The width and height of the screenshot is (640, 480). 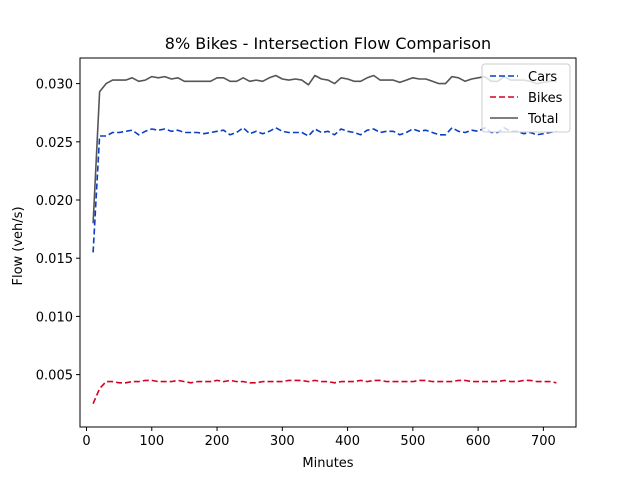 I want to click on y-axis-ticks: 0.005 0.010 0.015 0.020 0.025 0.030, so click(x=58, y=231).